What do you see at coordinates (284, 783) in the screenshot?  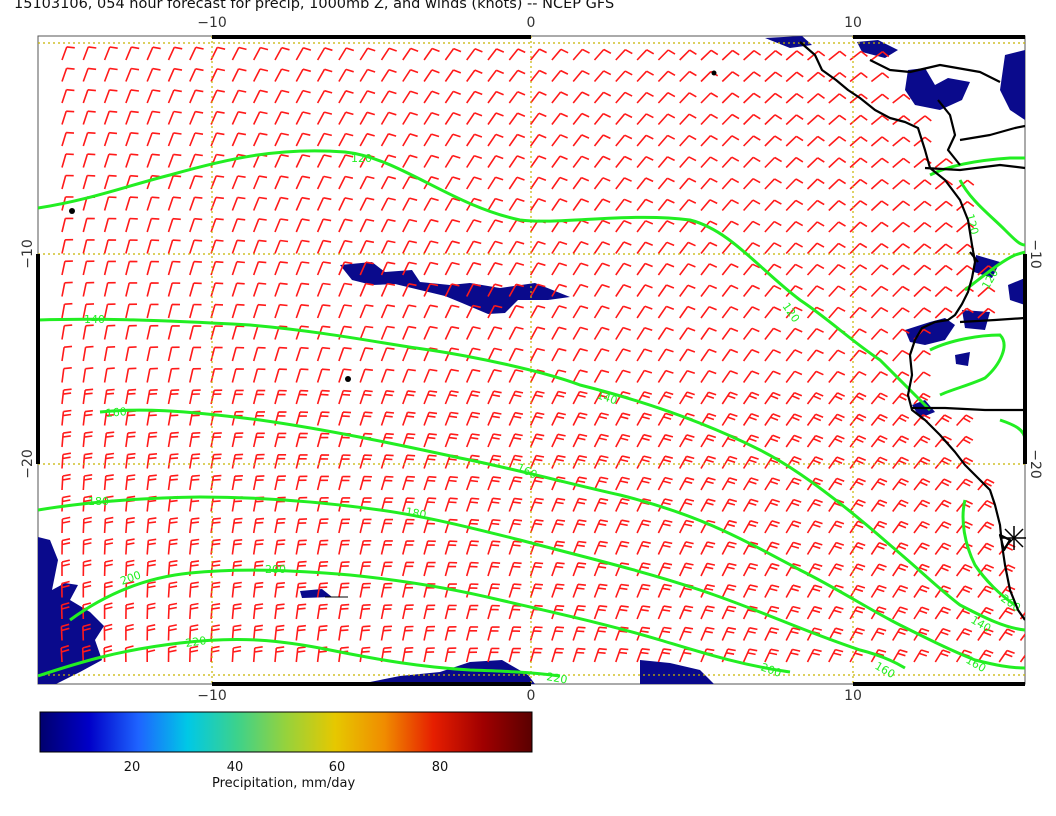 I see `colorbar-label: Precipitation, mm/day` at bounding box center [284, 783].